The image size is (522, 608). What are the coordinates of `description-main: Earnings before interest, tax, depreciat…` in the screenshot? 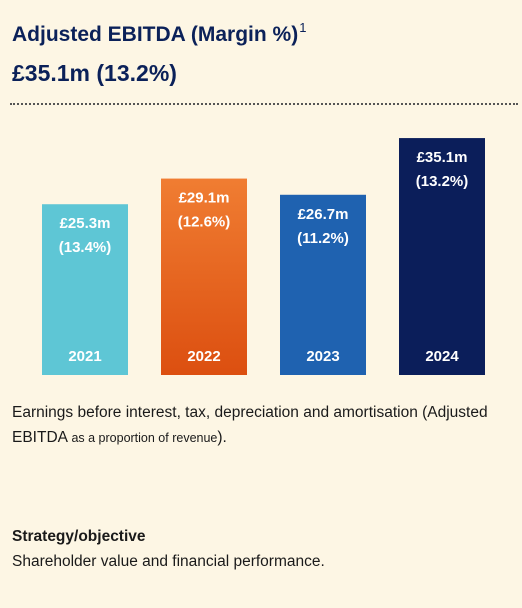 It's located at (250, 425).